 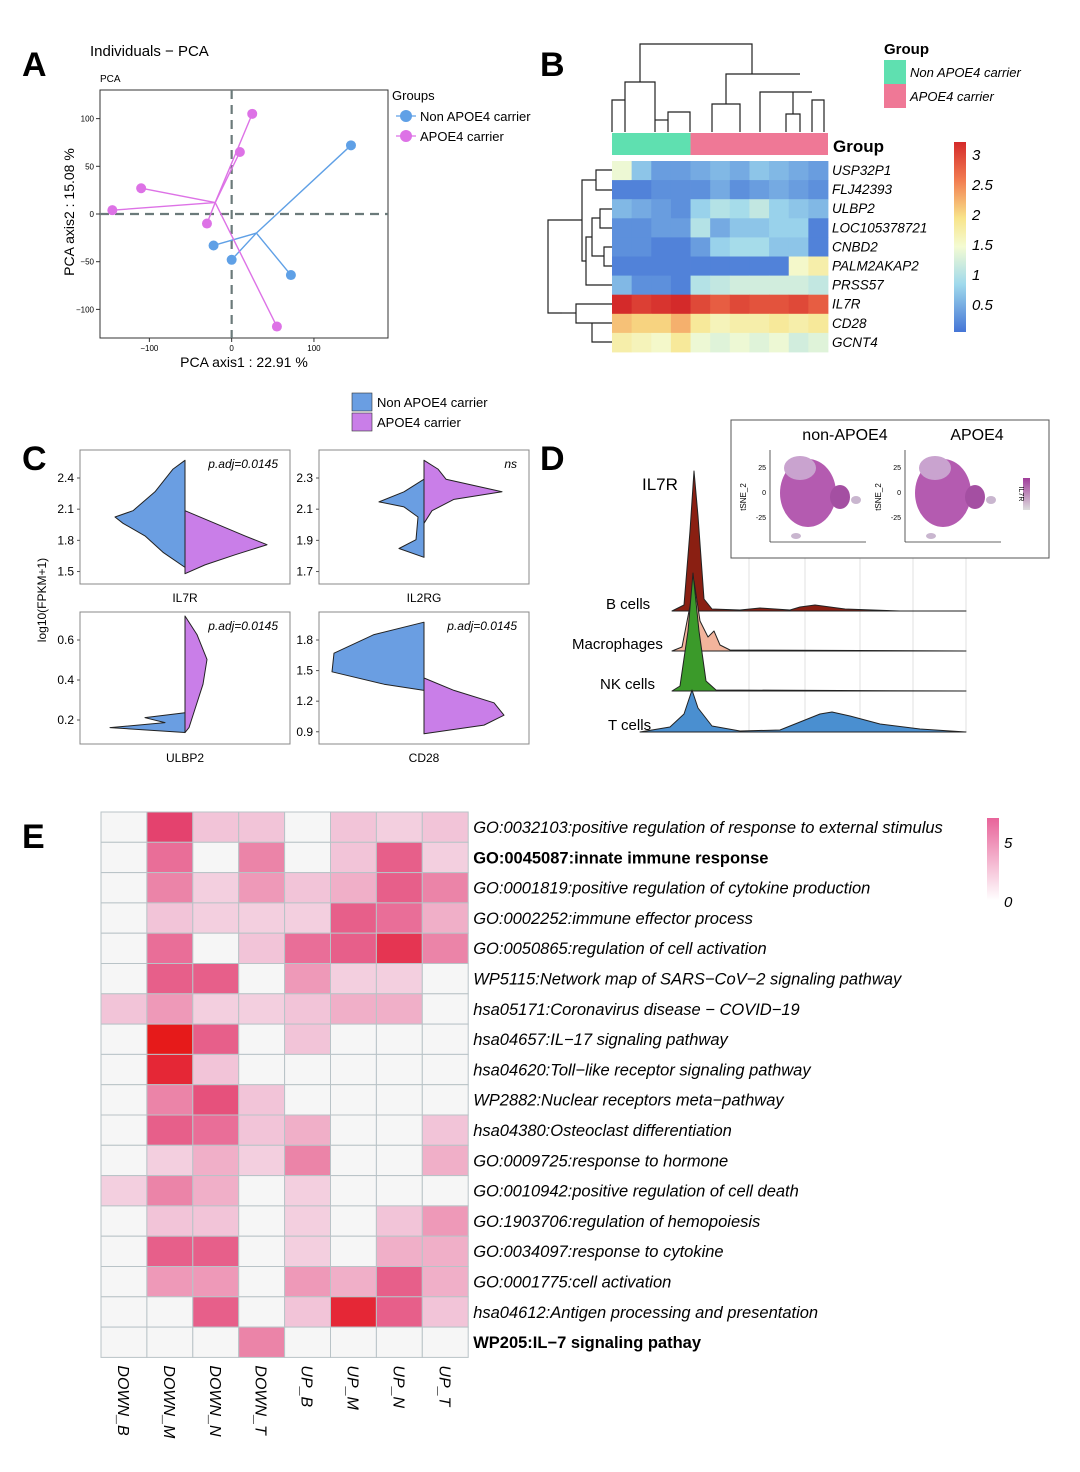 I want to click on tsne-ytick: -25, so click(x=761, y=518).